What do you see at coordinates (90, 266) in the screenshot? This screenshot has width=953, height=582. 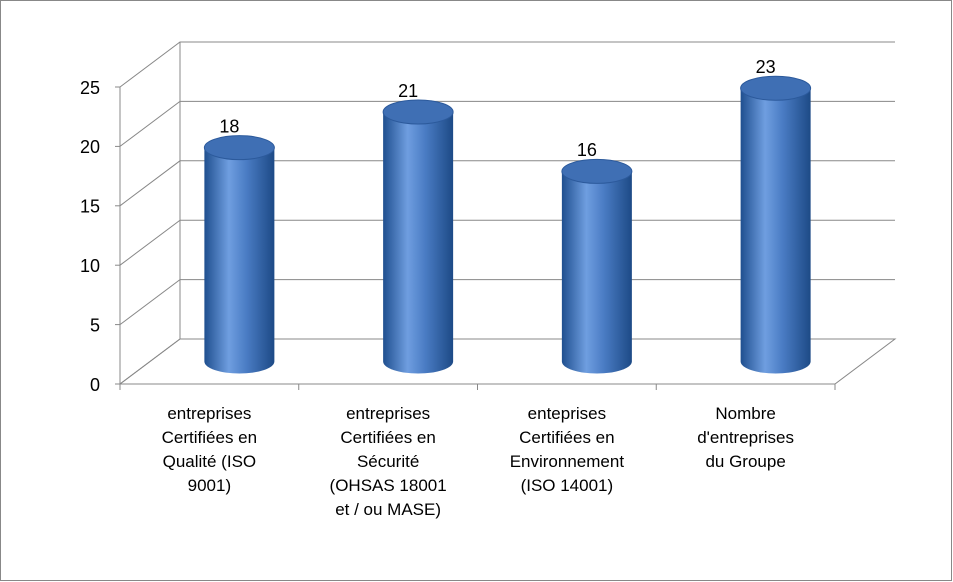 I see `y-tick-label: 10` at bounding box center [90, 266].